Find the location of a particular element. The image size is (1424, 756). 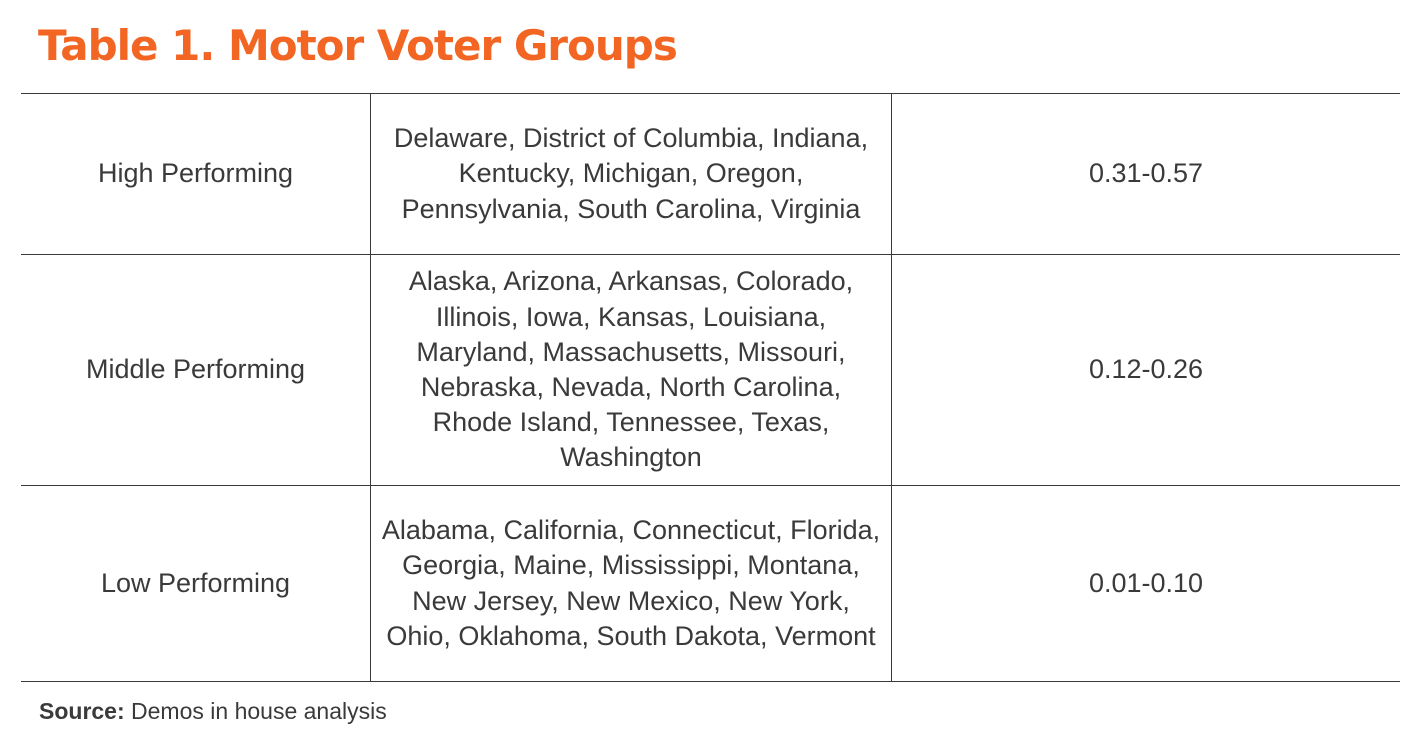

source-label: Source: is located at coordinates (82, 711).